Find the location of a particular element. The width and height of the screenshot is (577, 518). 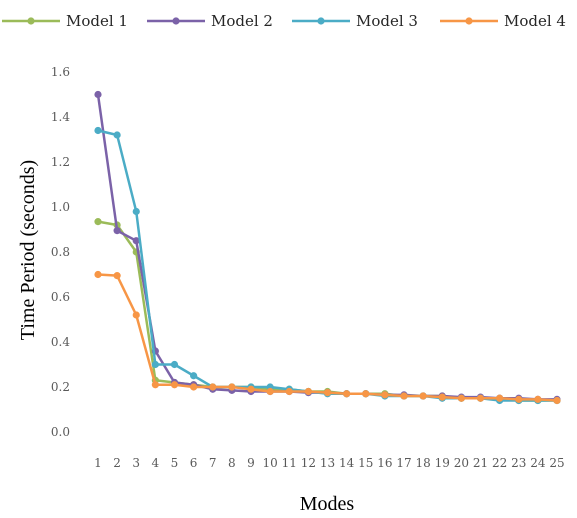

y-axis-ticks: 0.0 0.2 0.4 0.6 0.8 1.0 1.2 1.4 1.6 is located at coordinates (60, 252).